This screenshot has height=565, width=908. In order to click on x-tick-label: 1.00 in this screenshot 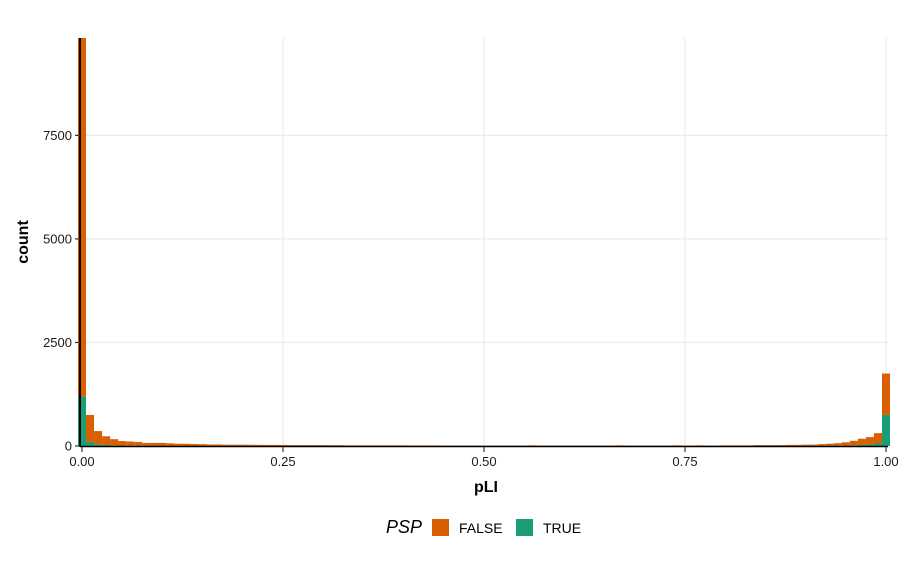, I will do `click(885, 461)`.